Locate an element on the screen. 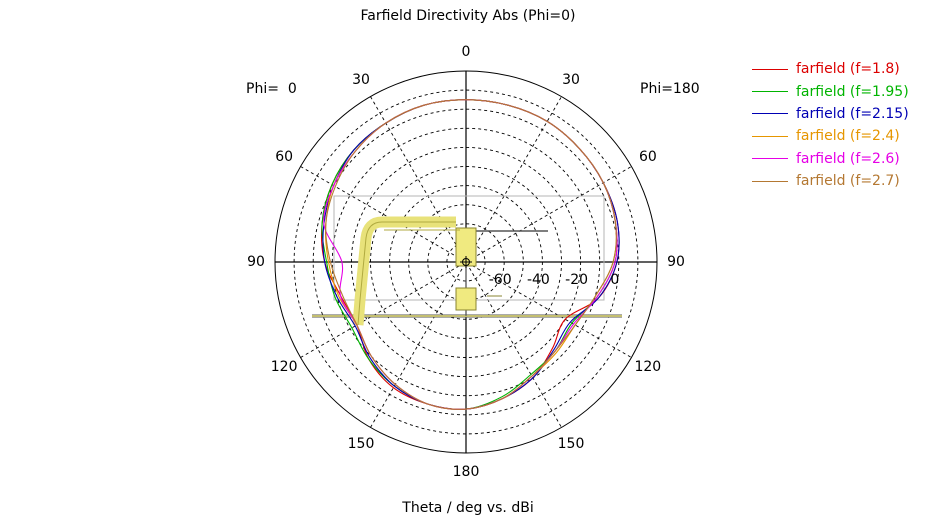 This screenshot has height=522, width=936. legend-label: farfield (f=2.7) is located at coordinates (848, 181).